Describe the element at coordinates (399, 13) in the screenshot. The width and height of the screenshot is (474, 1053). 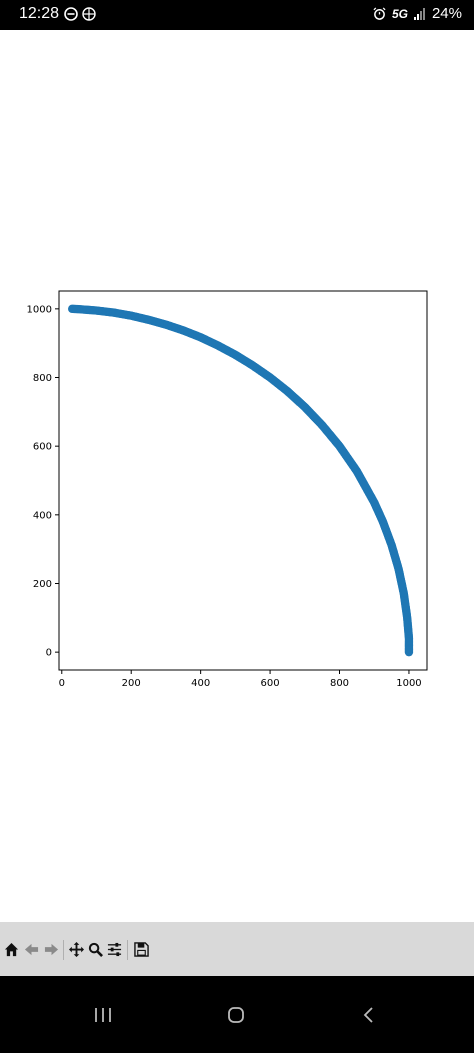
I see `network-label: 5G` at that location.